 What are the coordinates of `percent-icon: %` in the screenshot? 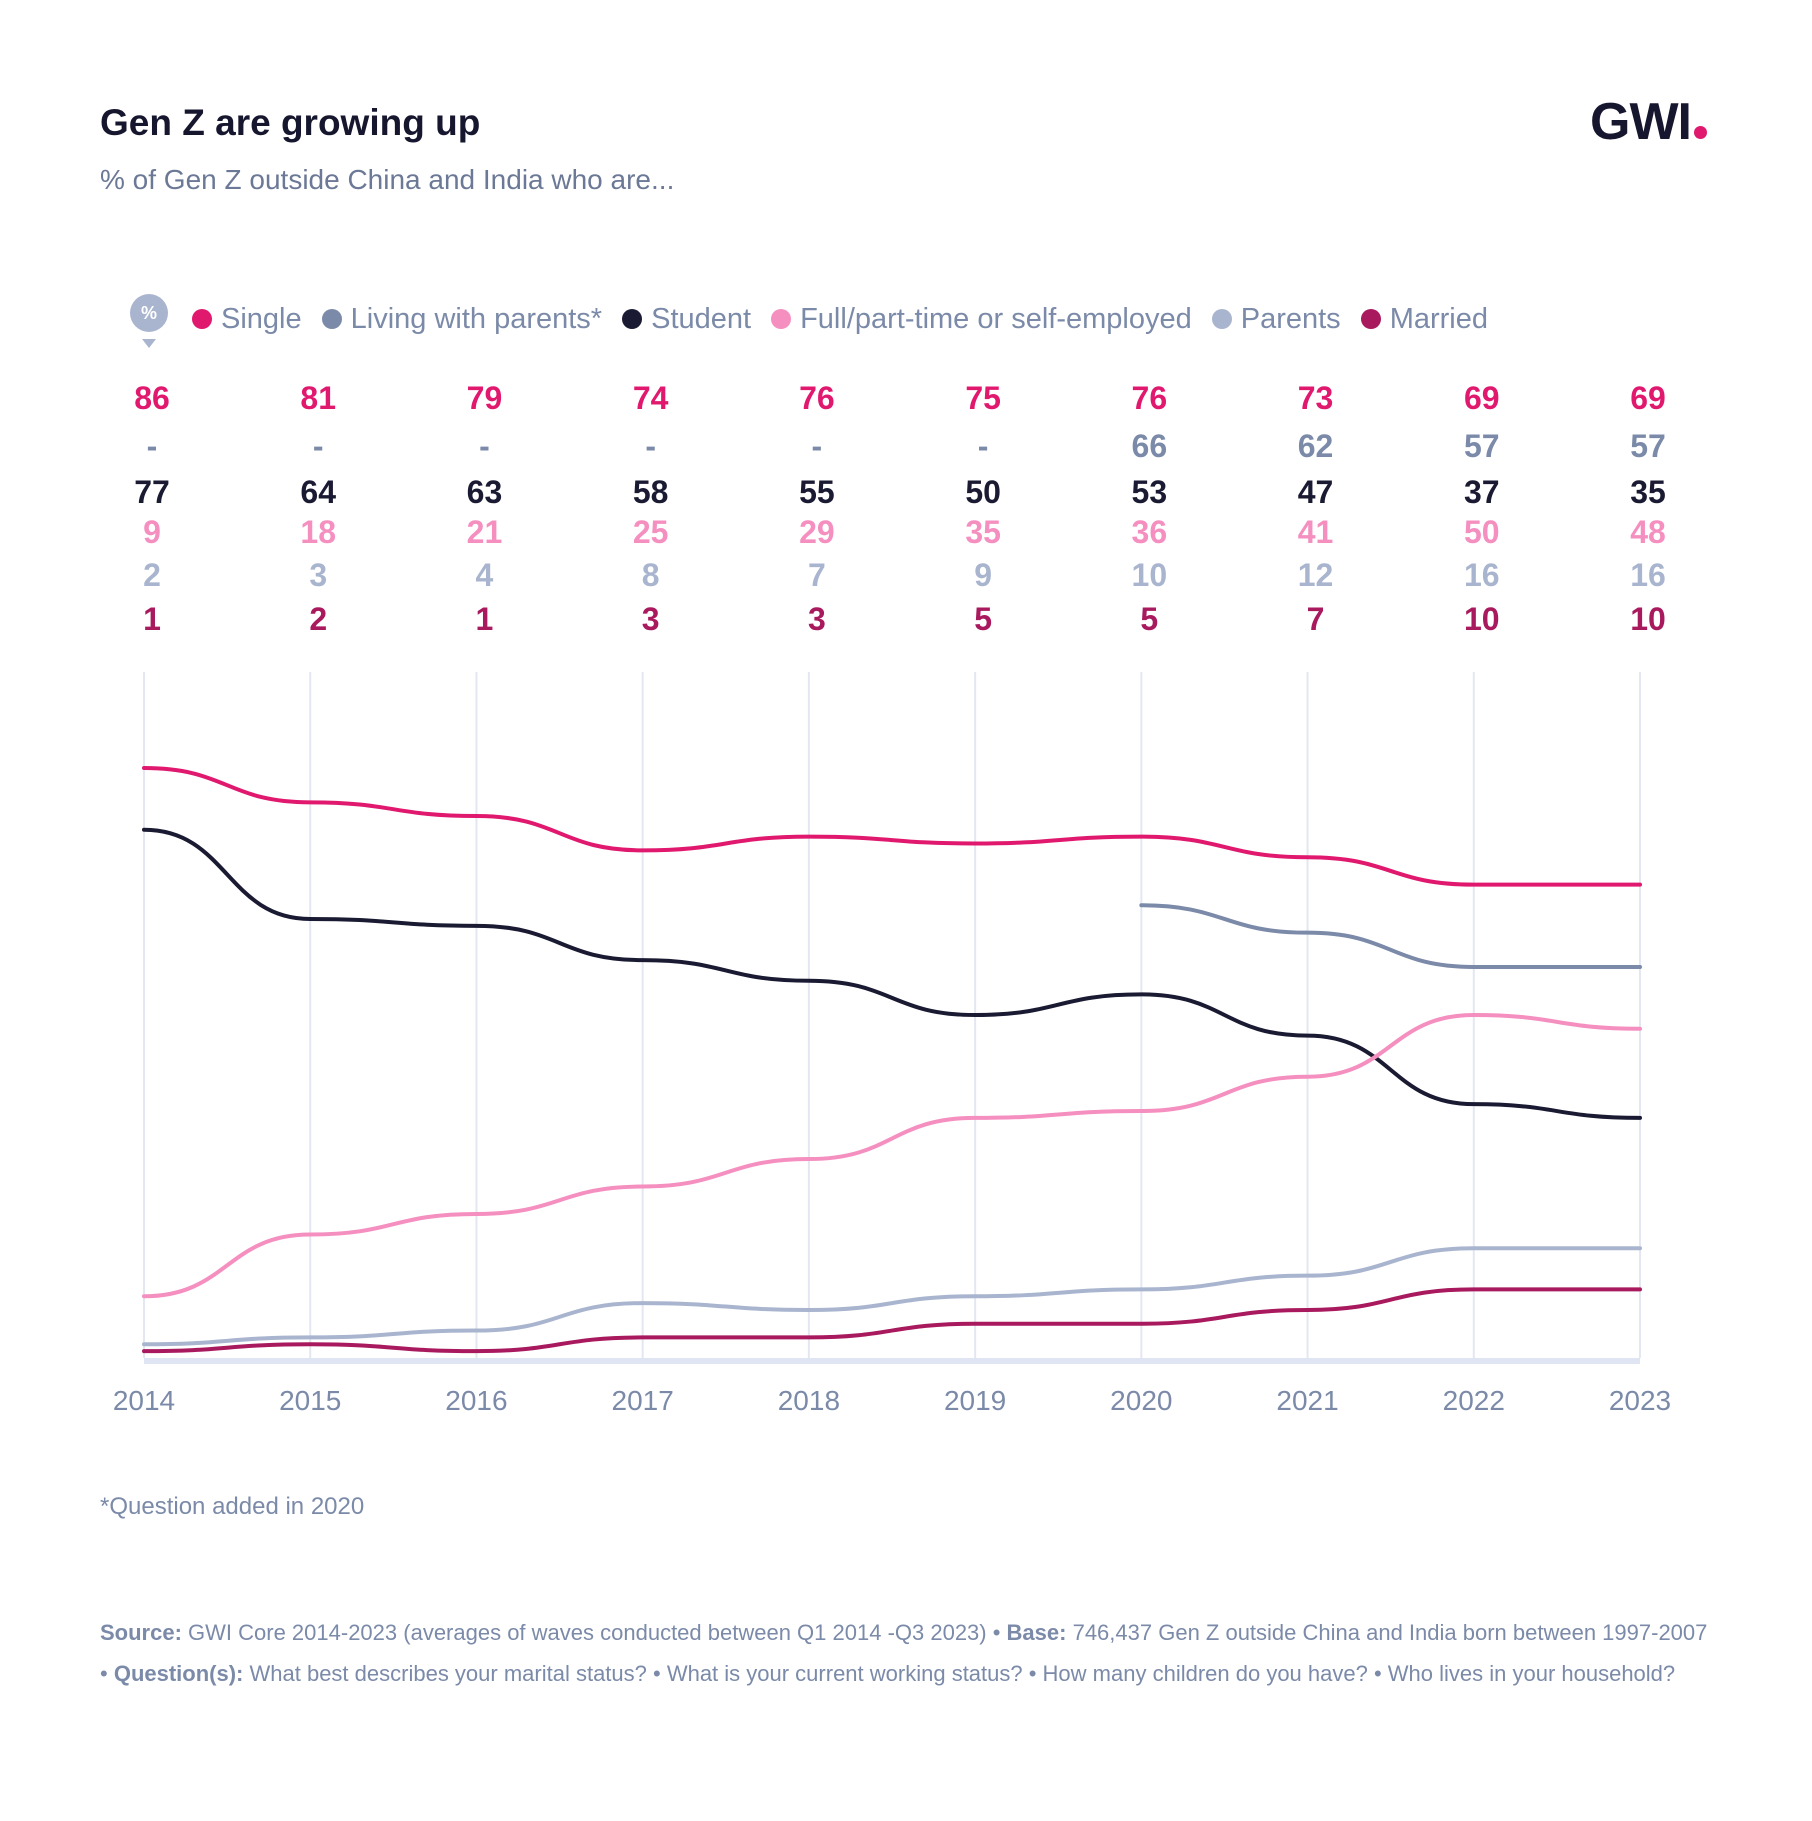 It's located at (149, 321).